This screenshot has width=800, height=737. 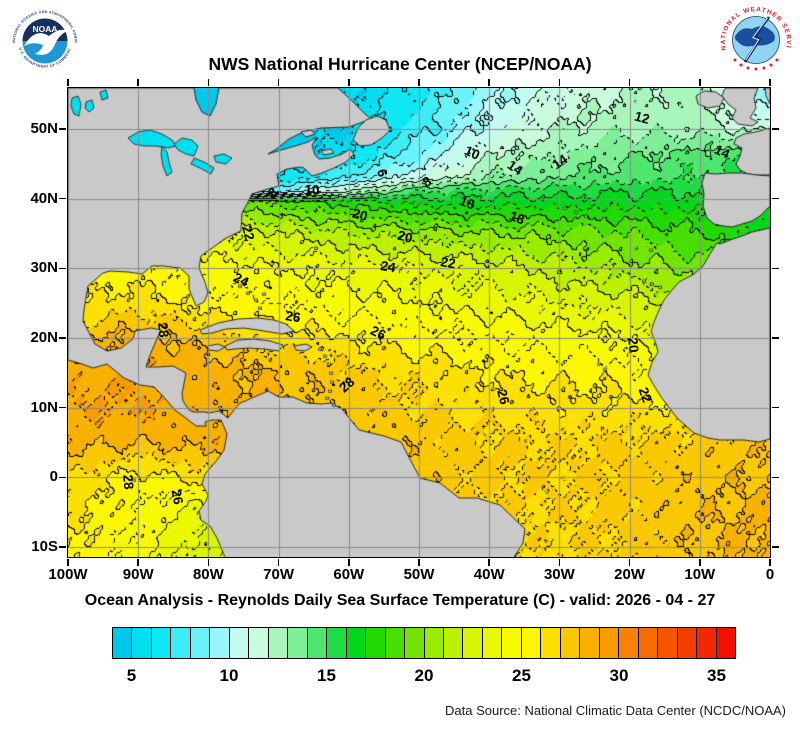 What do you see at coordinates (716, 675) in the screenshot?
I see `colorbar-tick-label: 35` at bounding box center [716, 675].